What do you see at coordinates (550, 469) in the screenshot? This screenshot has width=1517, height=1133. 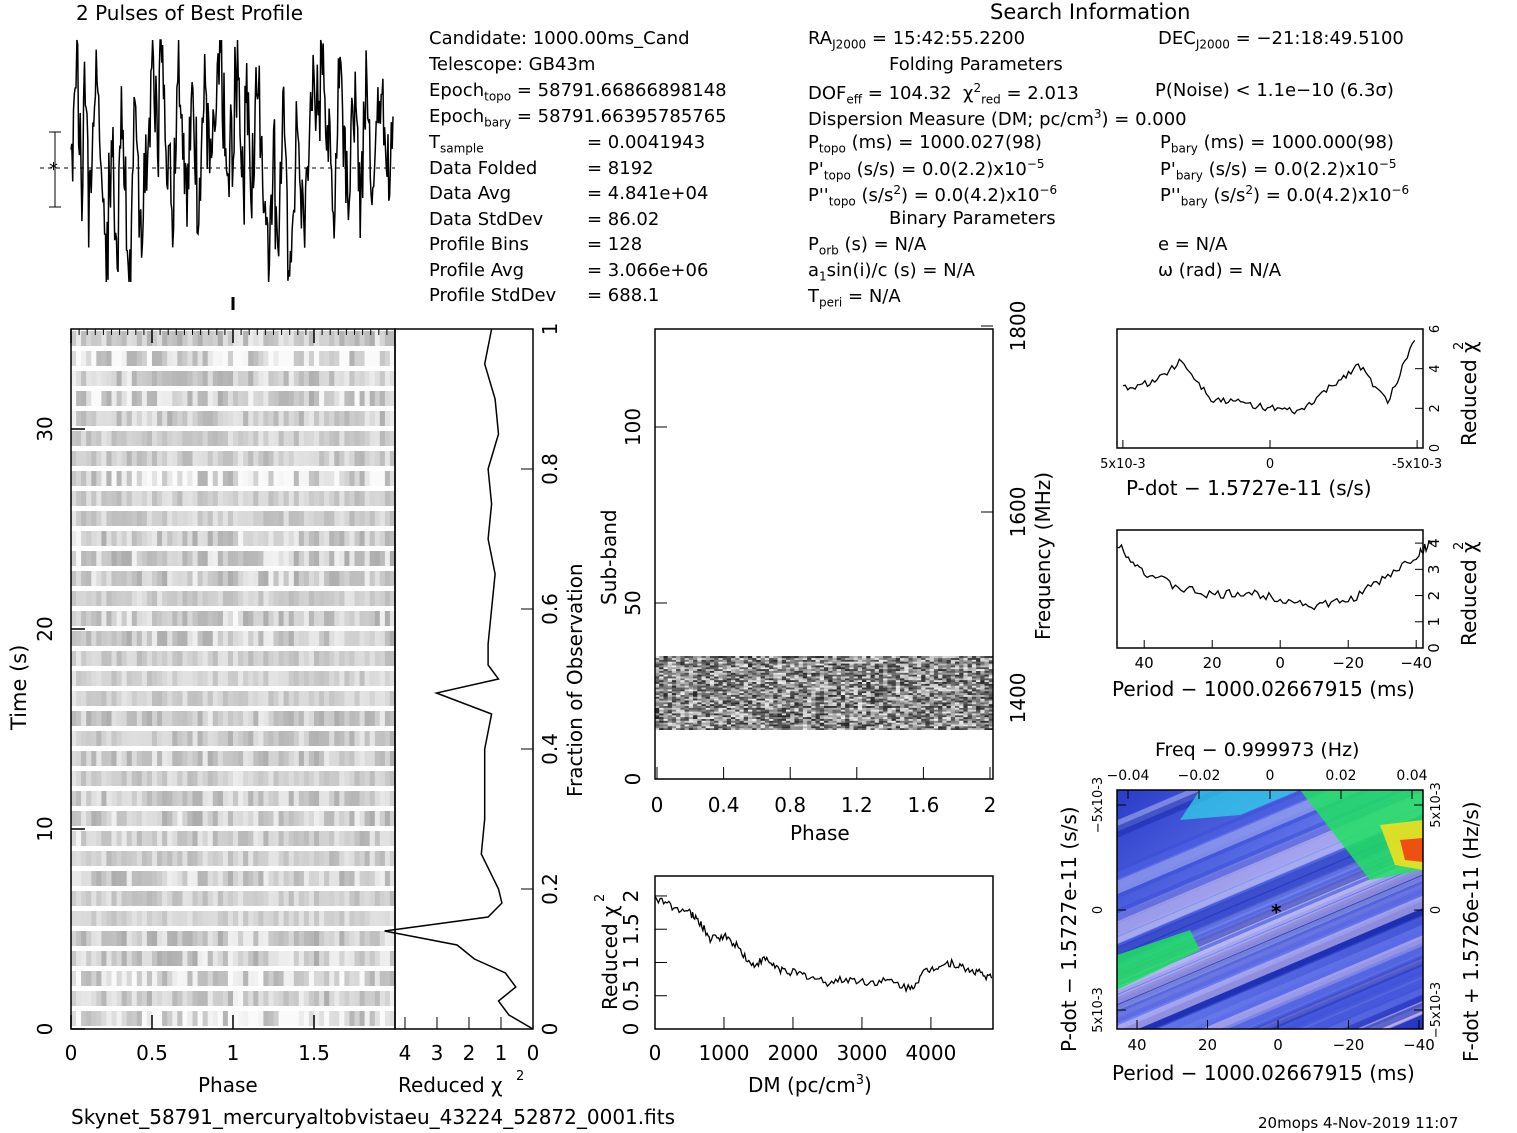 I see `fraction-tick-label: 0.8` at bounding box center [550, 469].